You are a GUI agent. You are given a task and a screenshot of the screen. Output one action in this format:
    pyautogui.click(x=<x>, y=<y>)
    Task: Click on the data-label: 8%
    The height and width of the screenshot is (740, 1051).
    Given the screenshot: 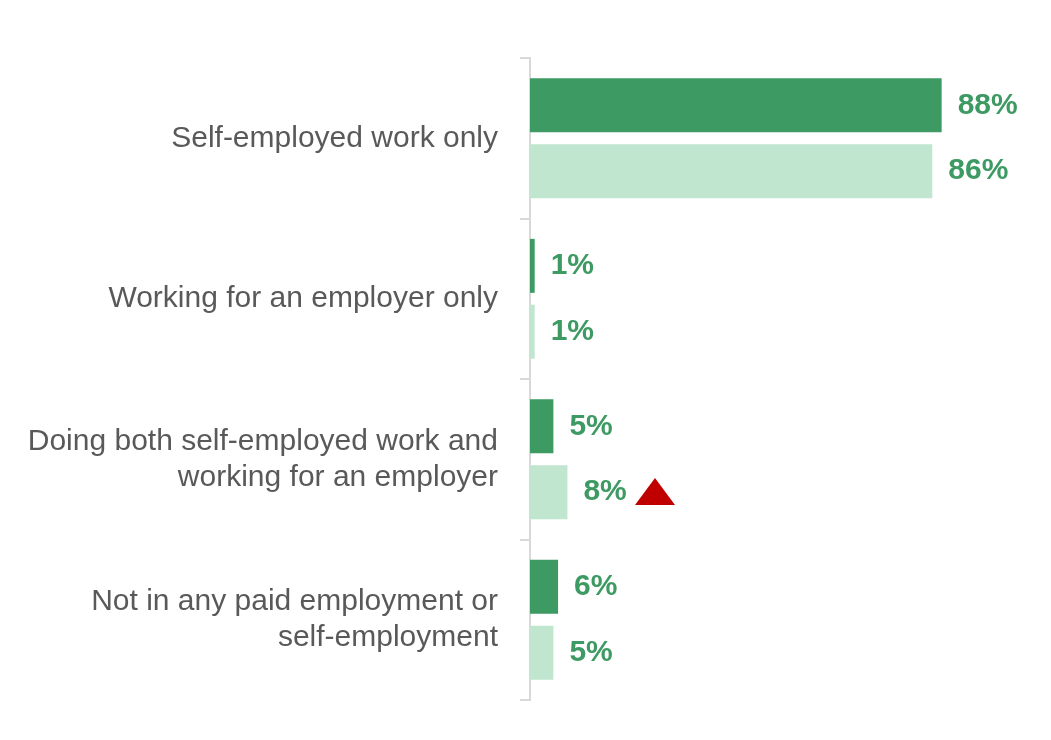 What is the action you would take?
    pyautogui.click(x=605, y=490)
    